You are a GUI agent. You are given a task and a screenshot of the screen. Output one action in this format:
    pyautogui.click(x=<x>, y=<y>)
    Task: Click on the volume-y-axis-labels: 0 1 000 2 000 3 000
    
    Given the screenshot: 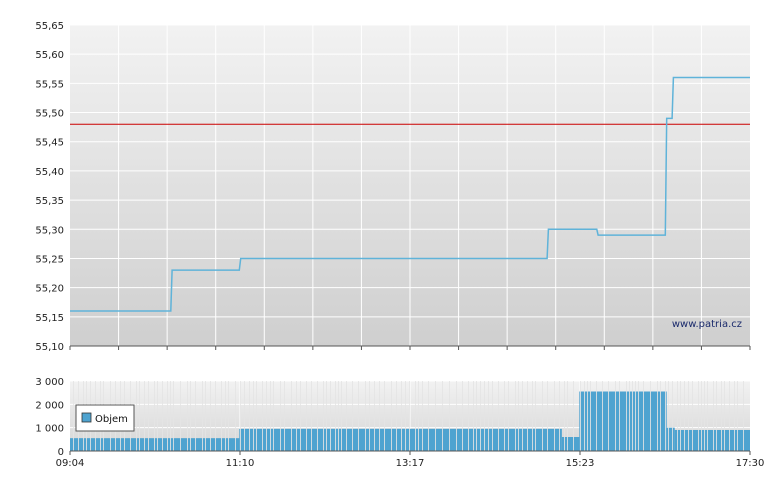 What is the action you would take?
    pyautogui.click(x=49, y=417)
    